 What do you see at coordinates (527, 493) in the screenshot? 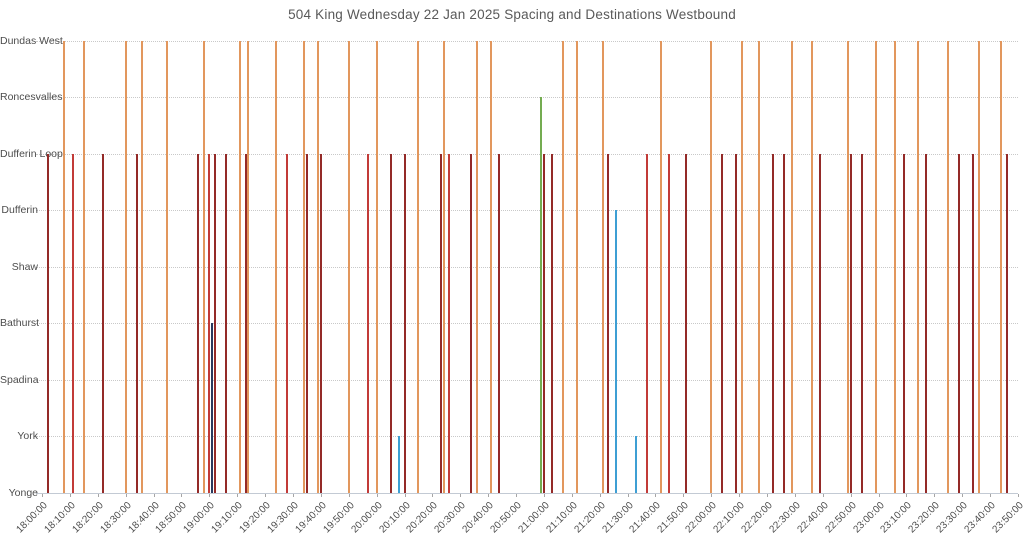
I see `x-axis-baseline` at bounding box center [527, 493].